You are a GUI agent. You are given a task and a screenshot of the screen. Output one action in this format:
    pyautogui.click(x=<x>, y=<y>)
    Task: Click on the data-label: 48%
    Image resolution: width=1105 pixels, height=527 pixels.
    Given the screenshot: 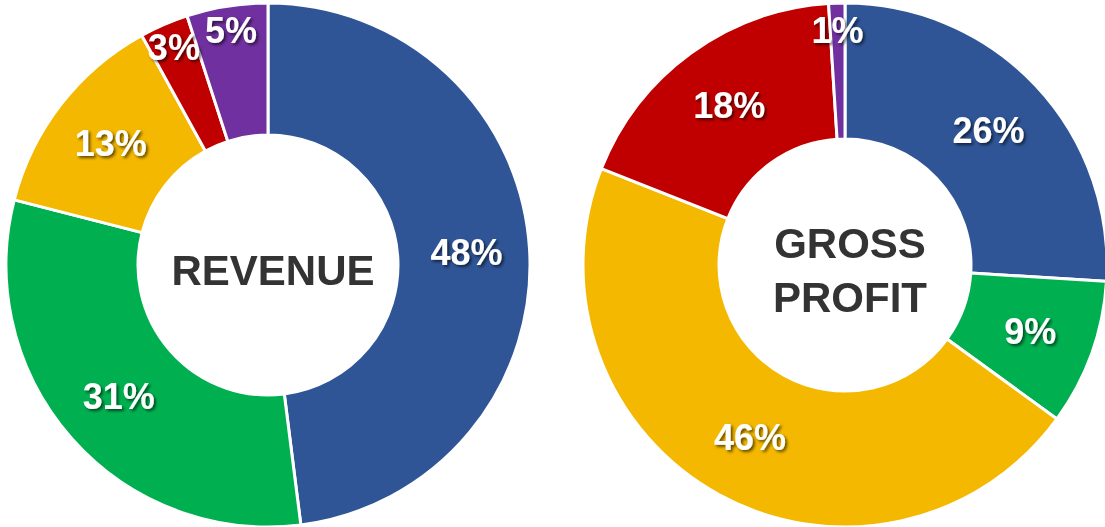 What is the action you would take?
    pyautogui.click(x=466, y=252)
    